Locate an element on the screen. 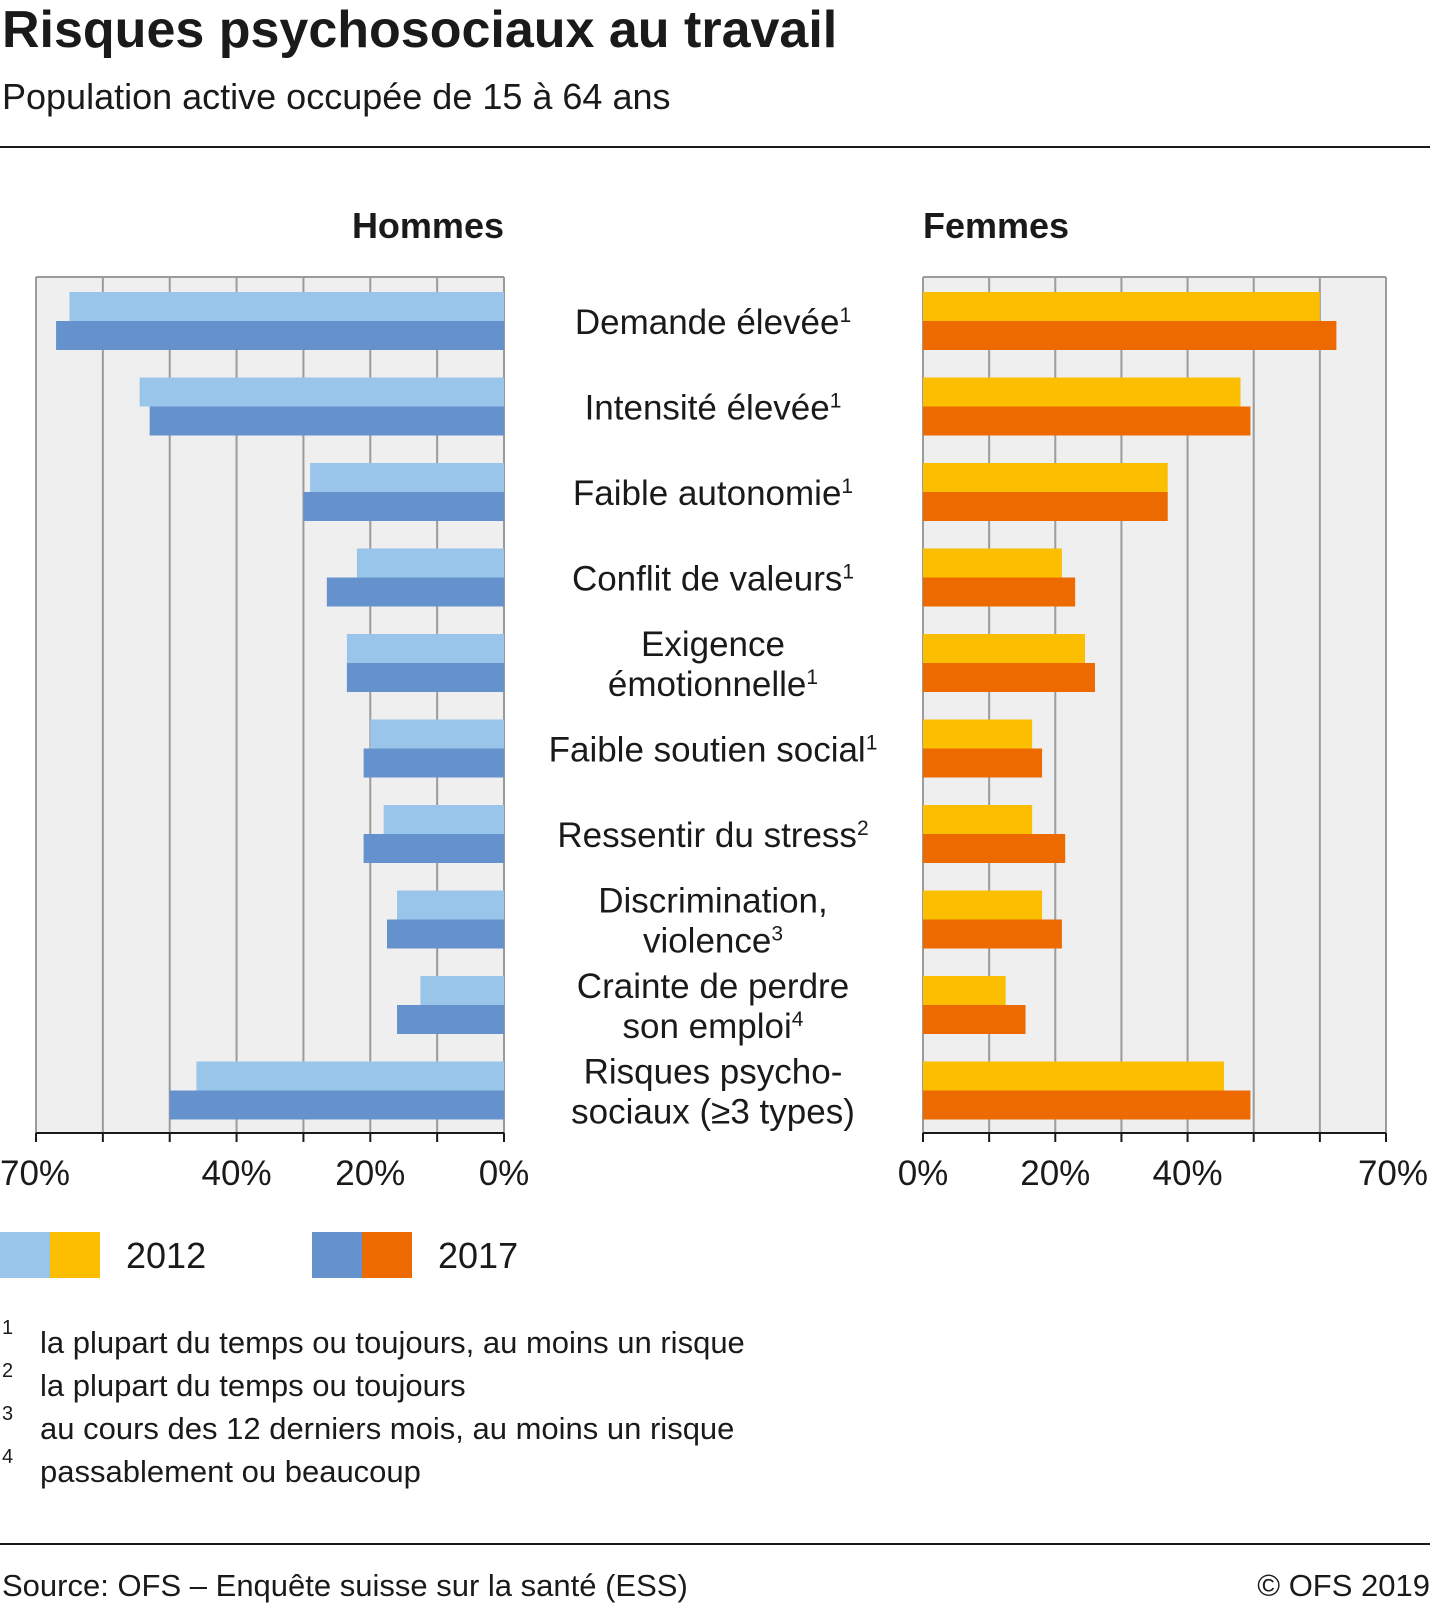 This screenshot has width=1430, height=1611. panel-title-femmes: Femmes is located at coordinates (996, 225).